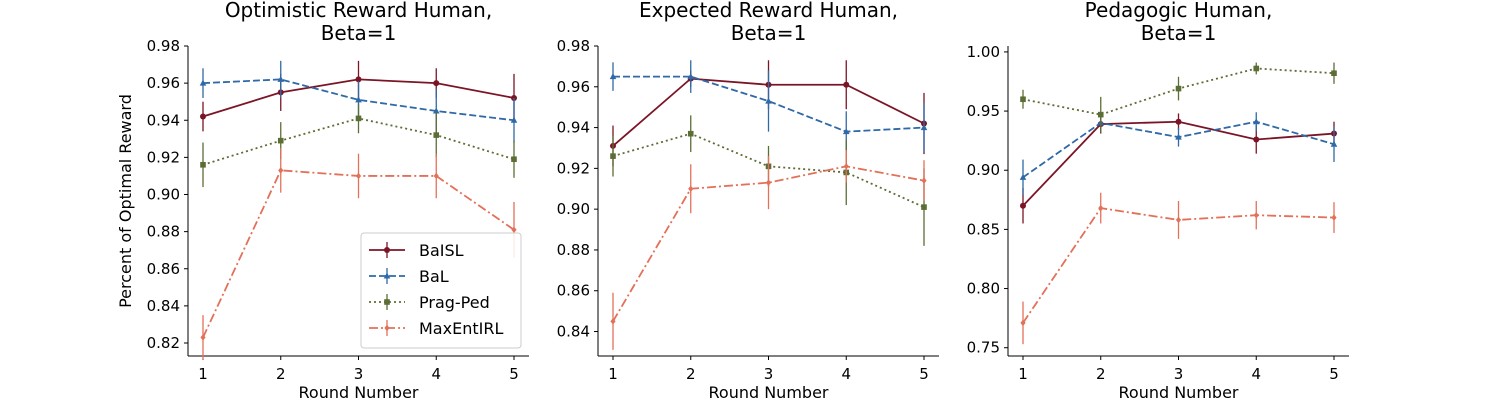 The height and width of the screenshot is (400, 1500). I want to click on chart-title-line: Expected Reward Human,, so click(768, 11).